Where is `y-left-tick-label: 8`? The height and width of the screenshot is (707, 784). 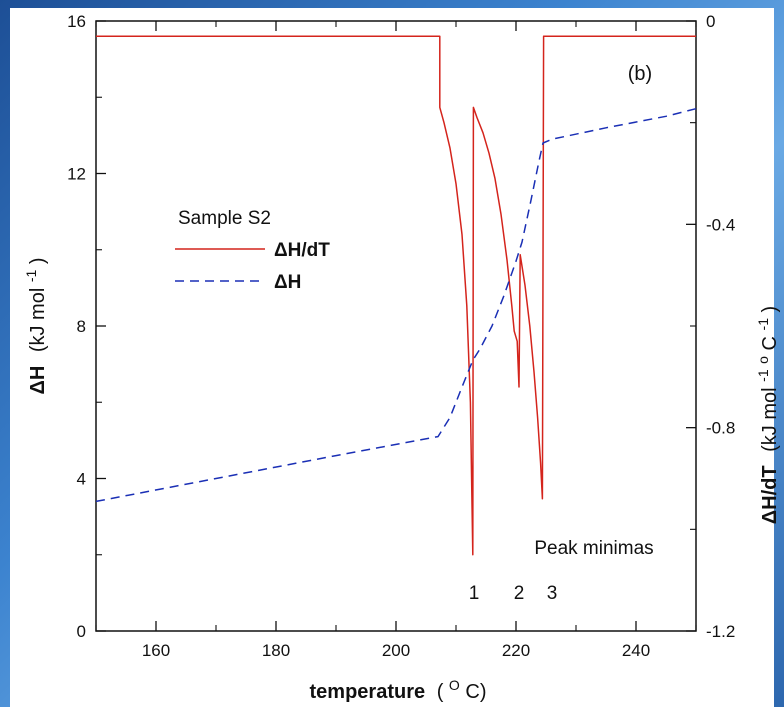 y-left-tick-label: 8 is located at coordinates (81, 326).